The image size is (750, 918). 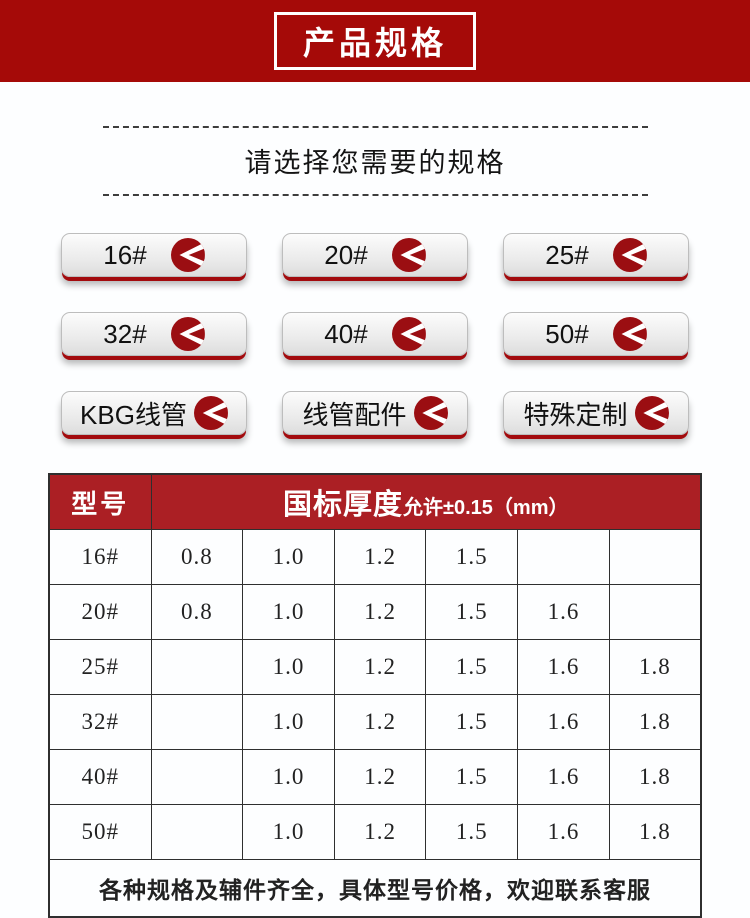 I want to click on banner: 产品规格, so click(x=375, y=41).